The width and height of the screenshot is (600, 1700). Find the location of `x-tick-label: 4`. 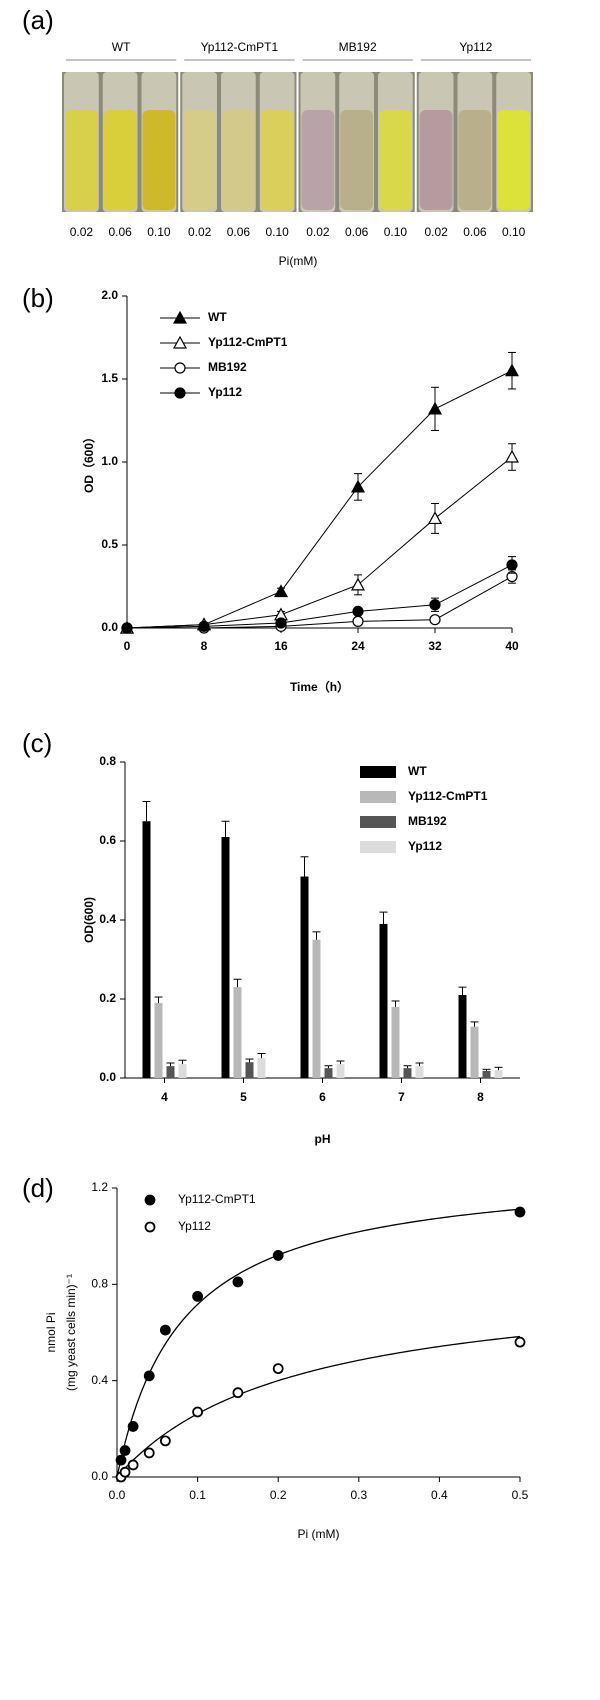

x-tick-label: 4 is located at coordinates (164, 1097).